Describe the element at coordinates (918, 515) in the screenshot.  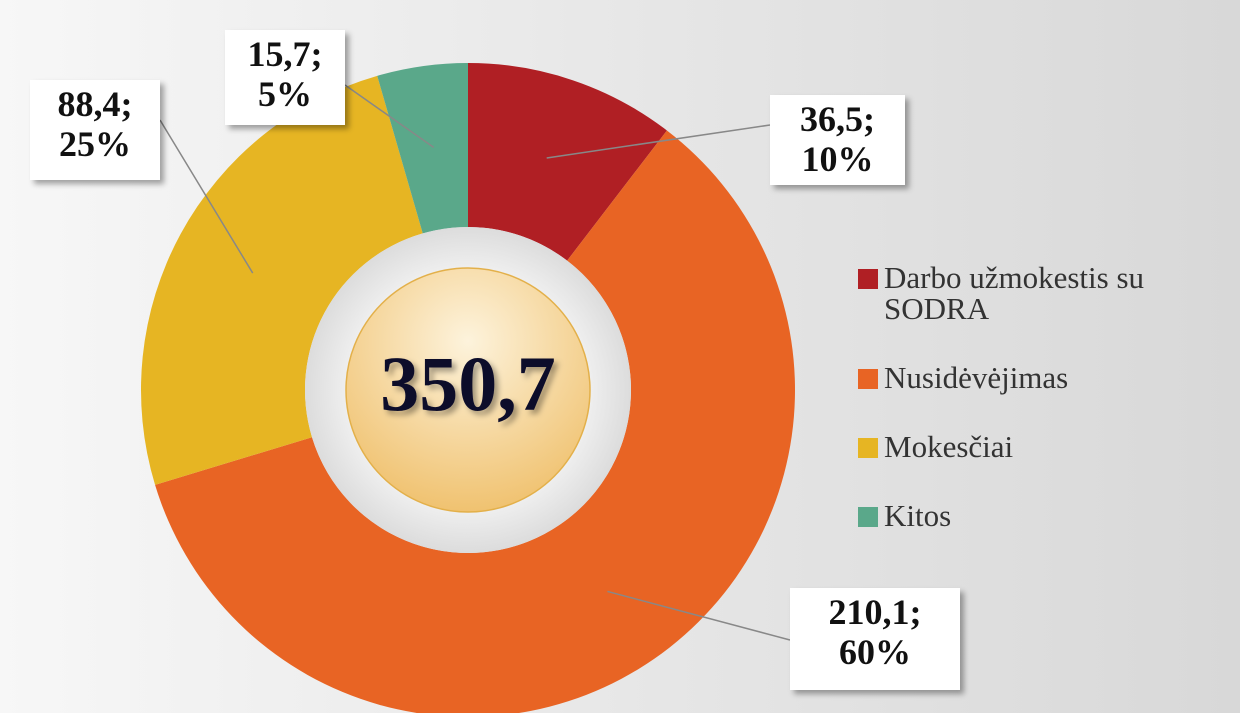
I see `legend-label: Kitos` at that location.